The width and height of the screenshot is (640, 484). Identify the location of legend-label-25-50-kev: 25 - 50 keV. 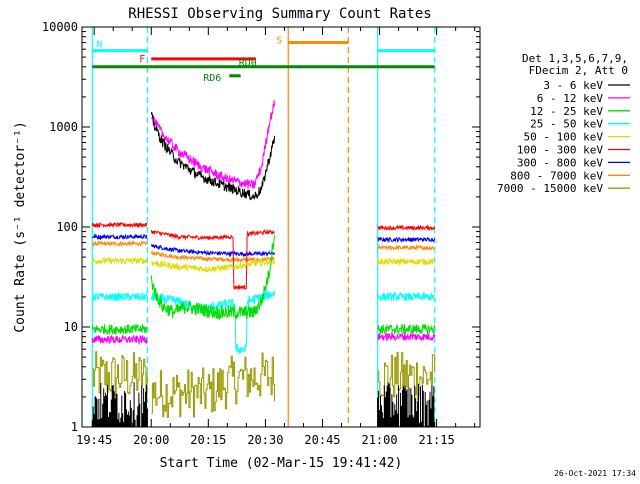
(566, 124).